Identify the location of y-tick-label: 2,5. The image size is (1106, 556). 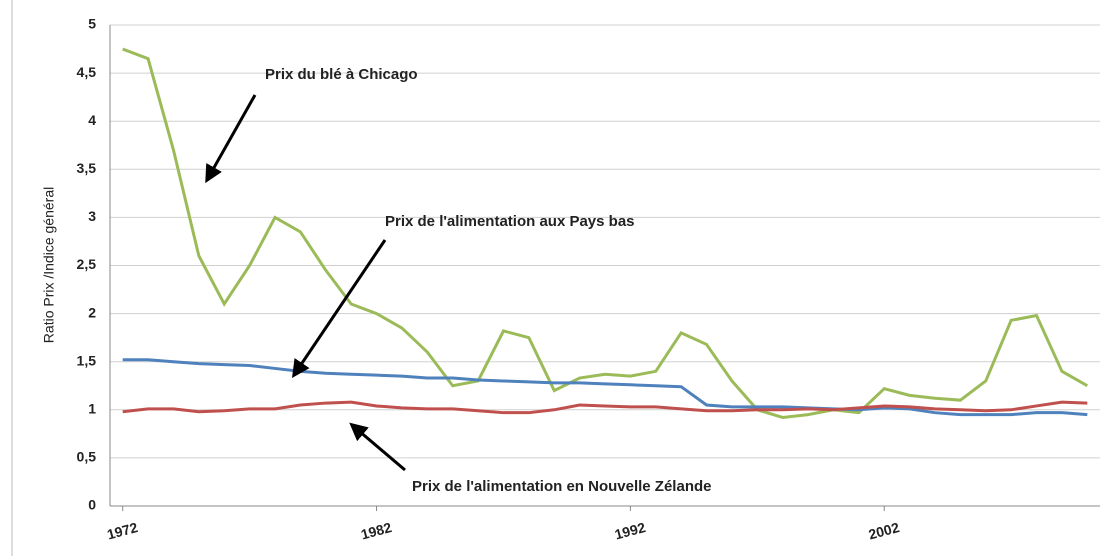
(87, 264).